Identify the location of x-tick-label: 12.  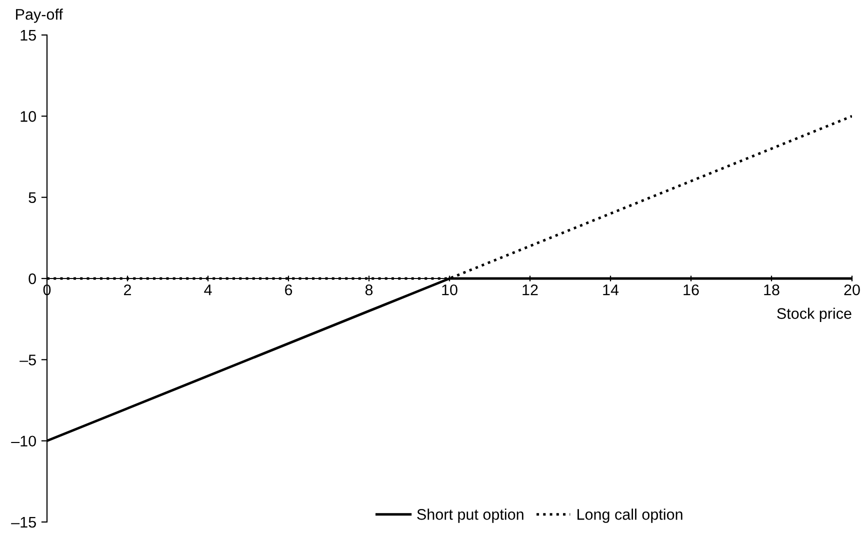
(530, 290).